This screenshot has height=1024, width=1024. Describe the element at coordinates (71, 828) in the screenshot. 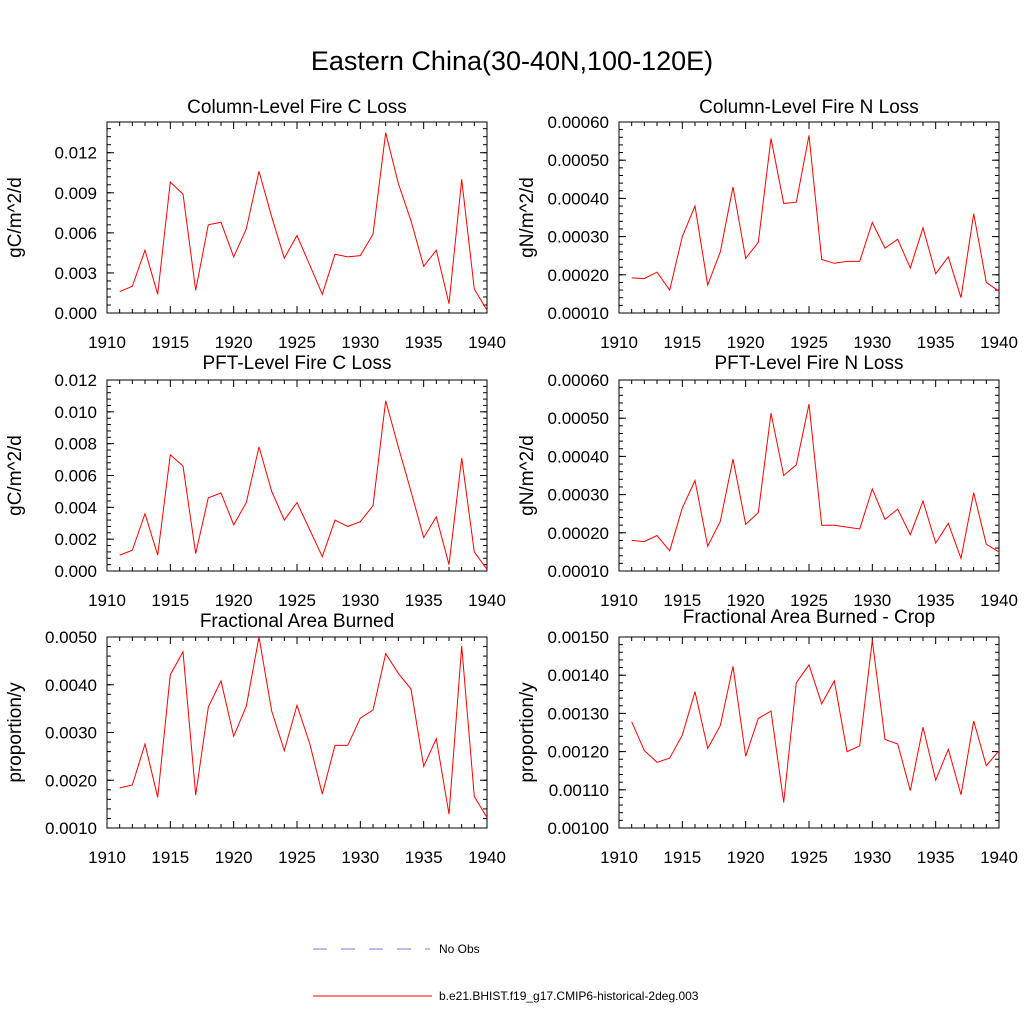

I see `y-tick-label: 0.0010` at that location.